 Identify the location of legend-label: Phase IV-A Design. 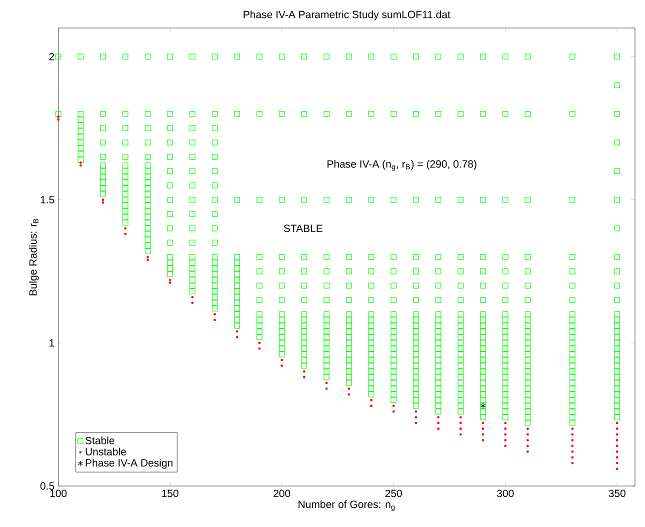
(129, 463).